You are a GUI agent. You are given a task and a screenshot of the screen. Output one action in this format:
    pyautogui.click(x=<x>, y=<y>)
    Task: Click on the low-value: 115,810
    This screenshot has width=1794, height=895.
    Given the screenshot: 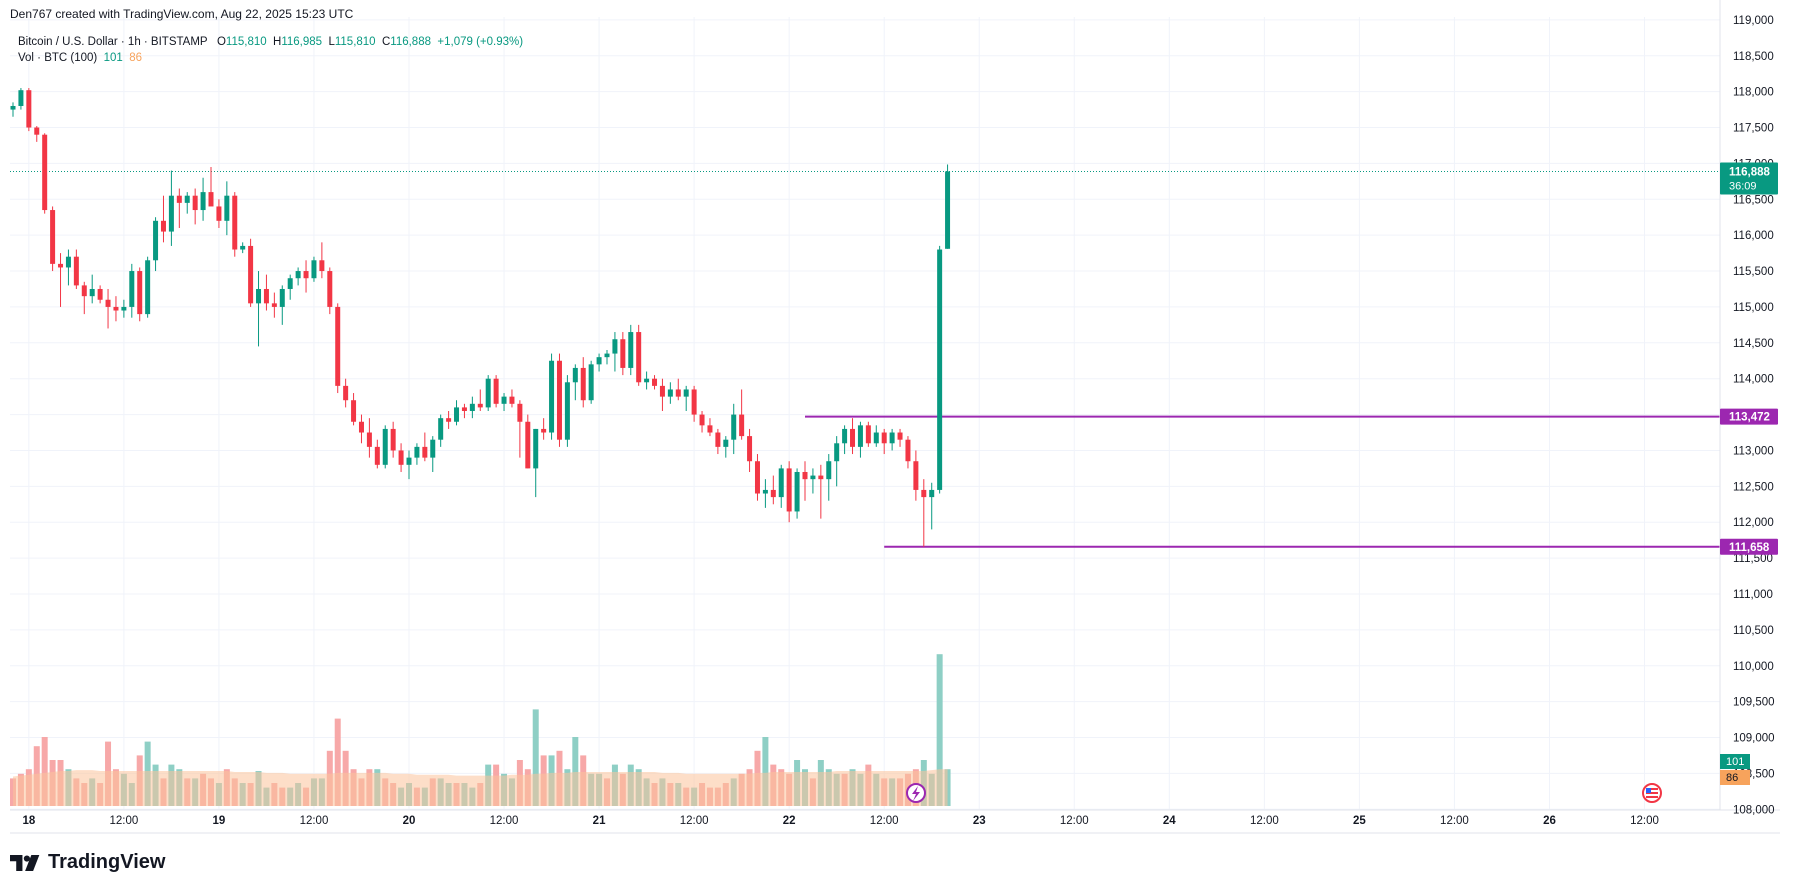 What is the action you would take?
    pyautogui.click(x=355, y=42)
    